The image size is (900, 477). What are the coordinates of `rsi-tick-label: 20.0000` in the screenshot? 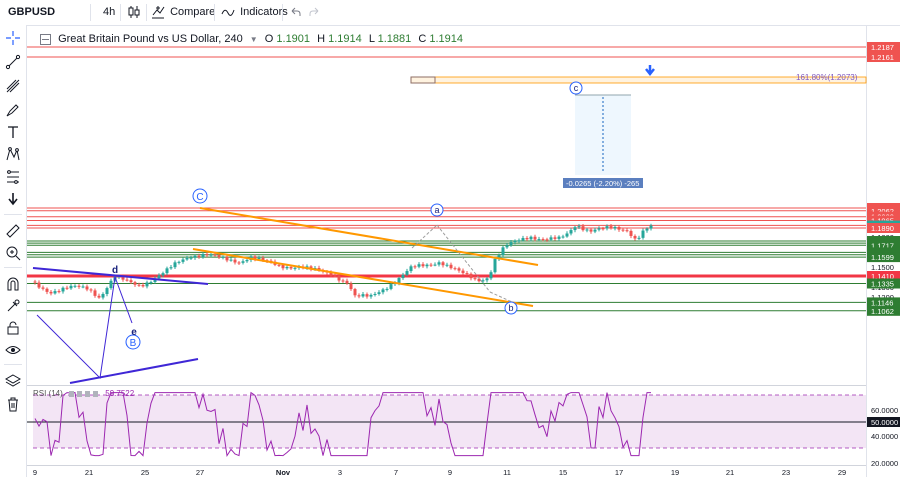 It's located at (884, 463).